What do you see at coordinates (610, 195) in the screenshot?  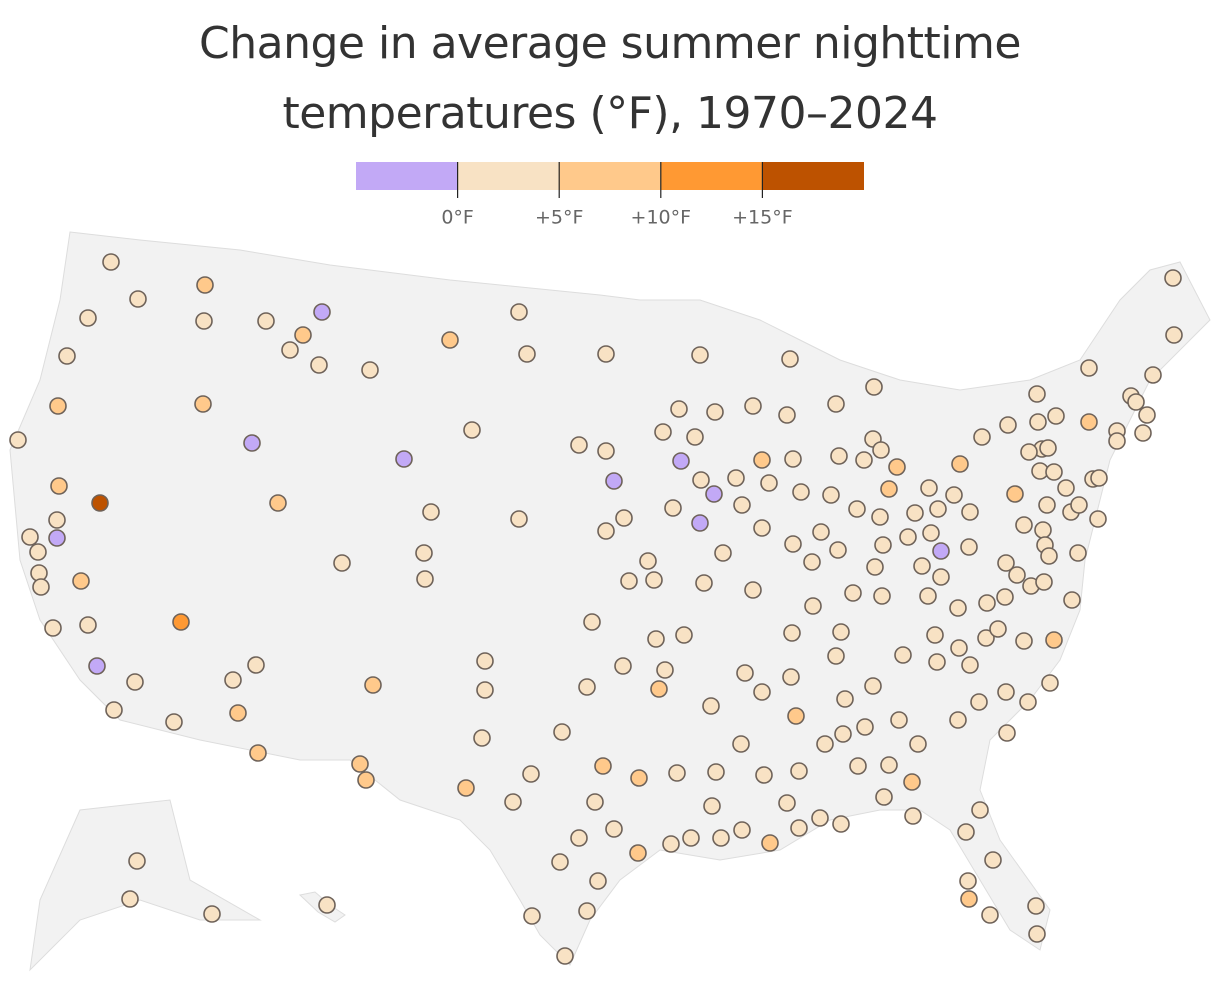 I see `legend: 0°F +5°F +10°F +15°F` at bounding box center [610, 195].